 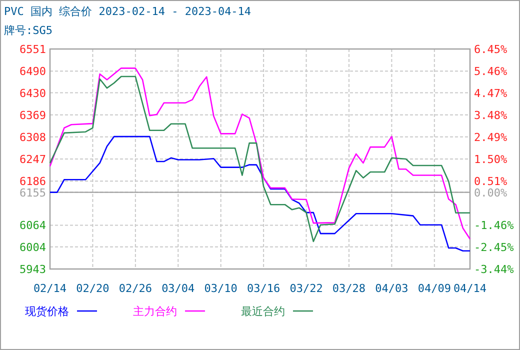 What do you see at coordinates (128, 11) in the screenshot?
I see `title: PVC 国内 综合价 2023-02-14 - 2023-04-14` at bounding box center [128, 11].